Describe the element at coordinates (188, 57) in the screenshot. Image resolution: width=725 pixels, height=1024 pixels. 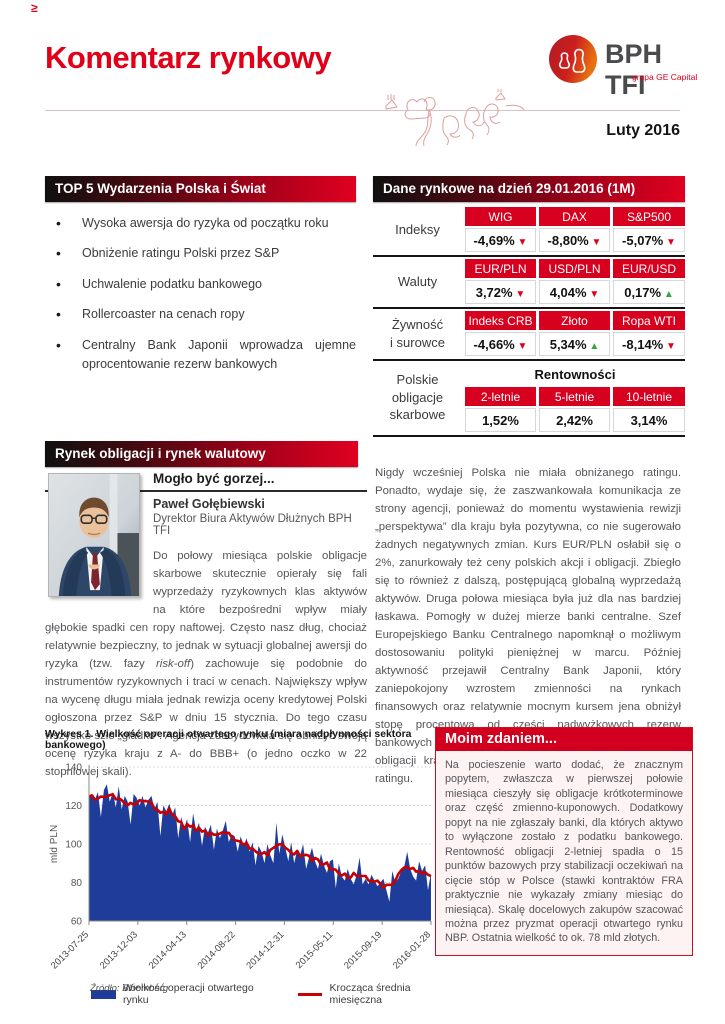
I see `page-title: Komentarz rynkowy` at that location.